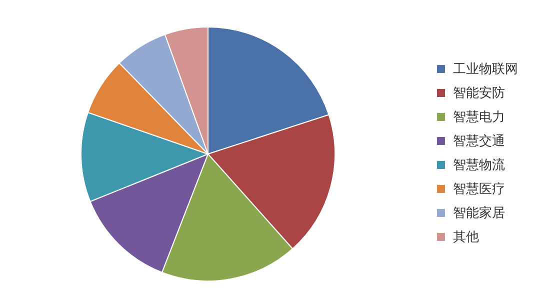 The width and height of the screenshot is (550, 308). What do you see at coordinates (479, 141) in the screenshot?
I see `legend-label: 智慧交通` at bounding box center [479, 141].